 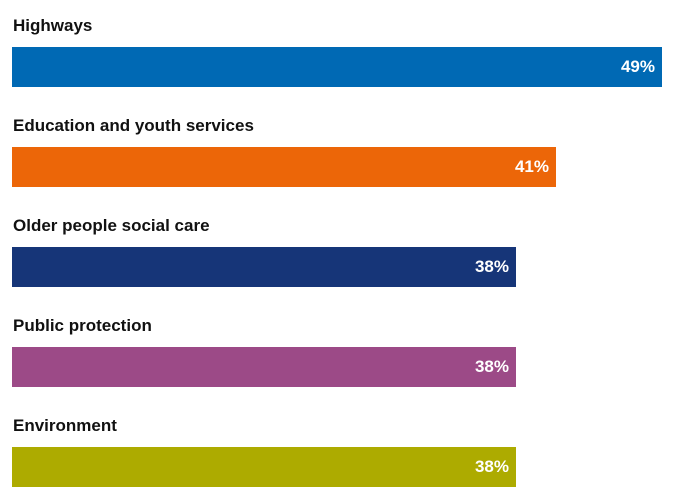 What do you see at coordinates (133, 125) in the screenshot?
I see `category-label: Education and youth services` at bounding box center [133, 125].